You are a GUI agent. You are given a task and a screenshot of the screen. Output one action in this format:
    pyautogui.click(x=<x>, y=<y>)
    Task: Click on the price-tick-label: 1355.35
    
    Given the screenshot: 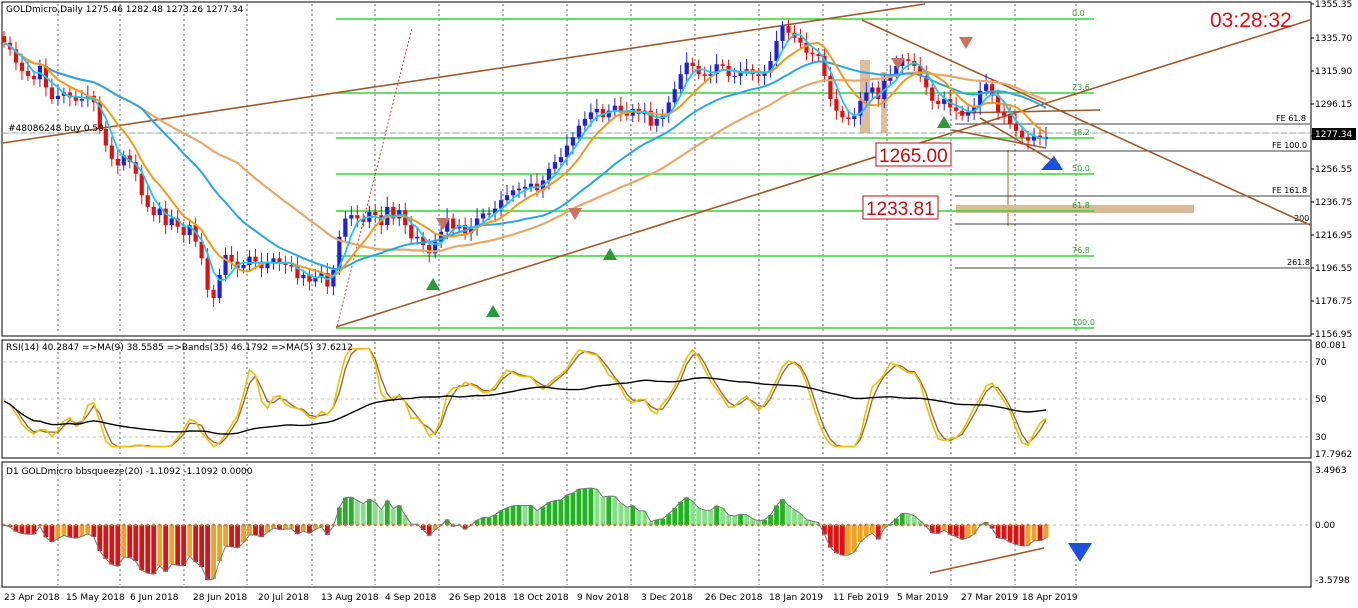 What is the action you would take?
    pyautogui.click(x=1333, y=5)
    